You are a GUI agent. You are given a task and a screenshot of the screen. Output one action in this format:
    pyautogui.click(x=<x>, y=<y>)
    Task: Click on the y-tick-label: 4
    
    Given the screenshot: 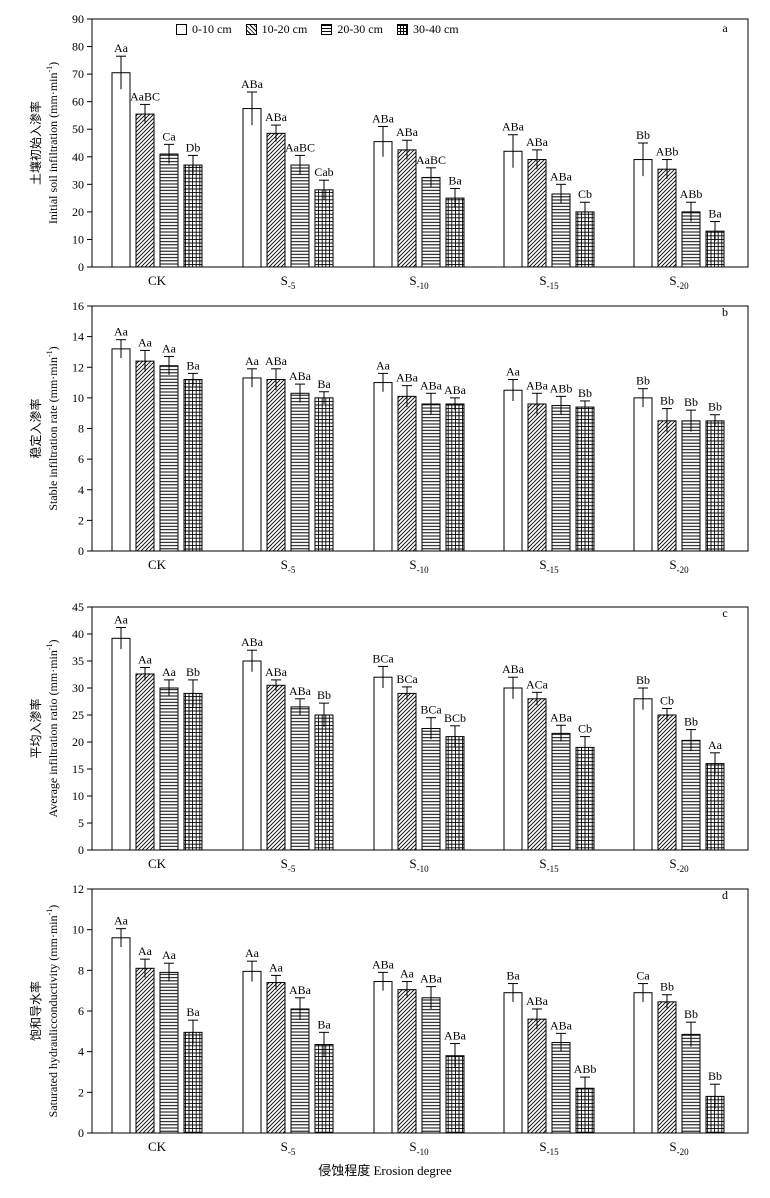 What is the action you would take?
    pyautogui.click(x=81, y=1052)
    